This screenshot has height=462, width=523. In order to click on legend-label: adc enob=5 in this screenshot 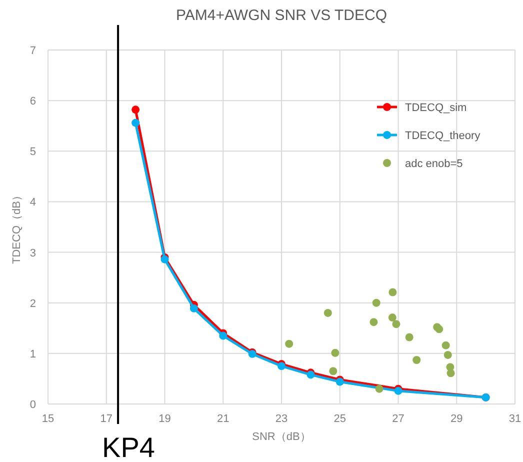, I will do `click(434, 164)`.